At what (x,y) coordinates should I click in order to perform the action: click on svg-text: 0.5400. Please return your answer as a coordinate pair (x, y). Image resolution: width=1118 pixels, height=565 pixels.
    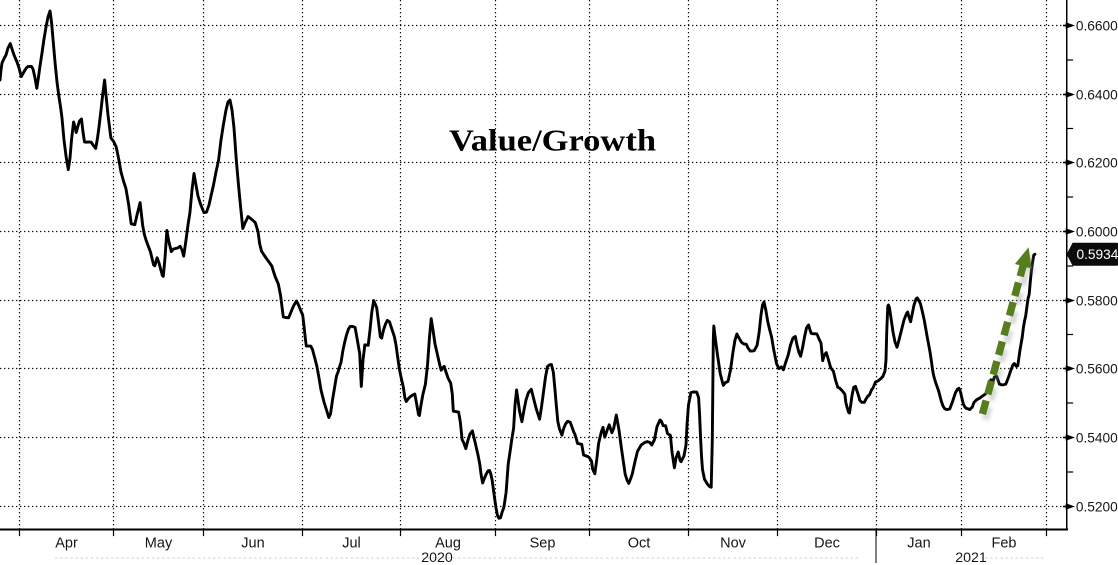
    Looking at the image, I should click on (1097, 437).